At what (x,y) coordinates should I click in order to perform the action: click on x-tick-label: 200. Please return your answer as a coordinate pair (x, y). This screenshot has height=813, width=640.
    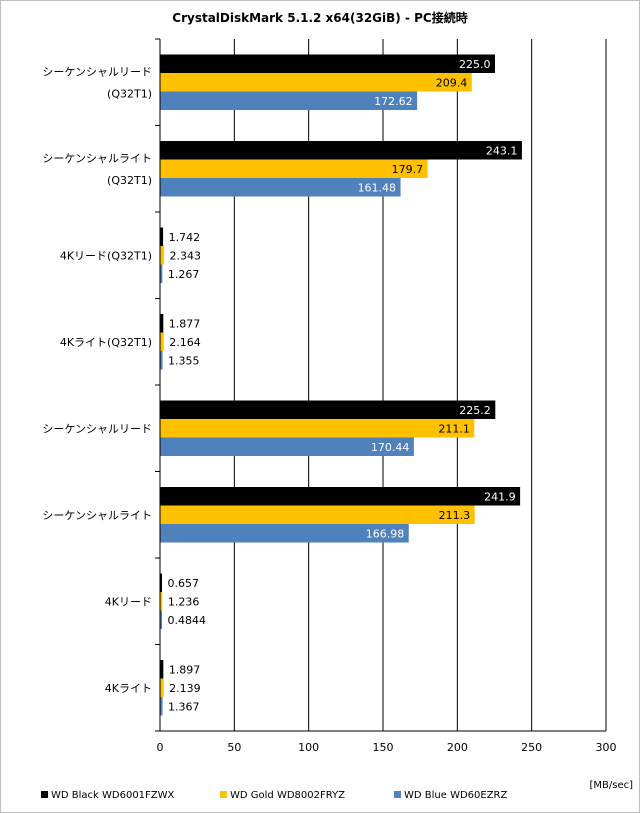
    Looking at the image, I should click on (457, 747).